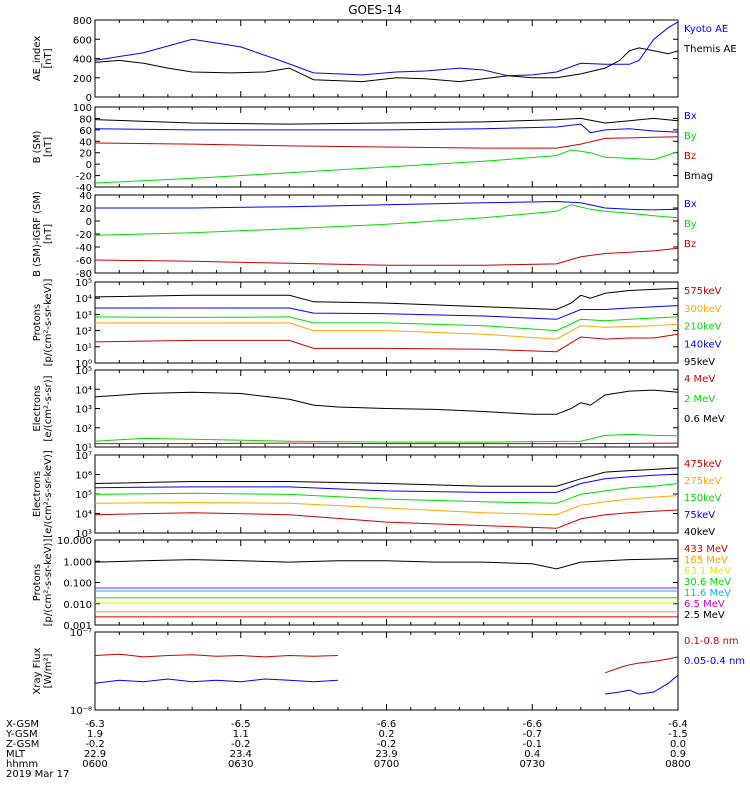 This screenshot has width=750, height=800. Describe the element at coordinates (706, 560) in the screenshot. I see `legend-entry: 165 MeV` at that location.